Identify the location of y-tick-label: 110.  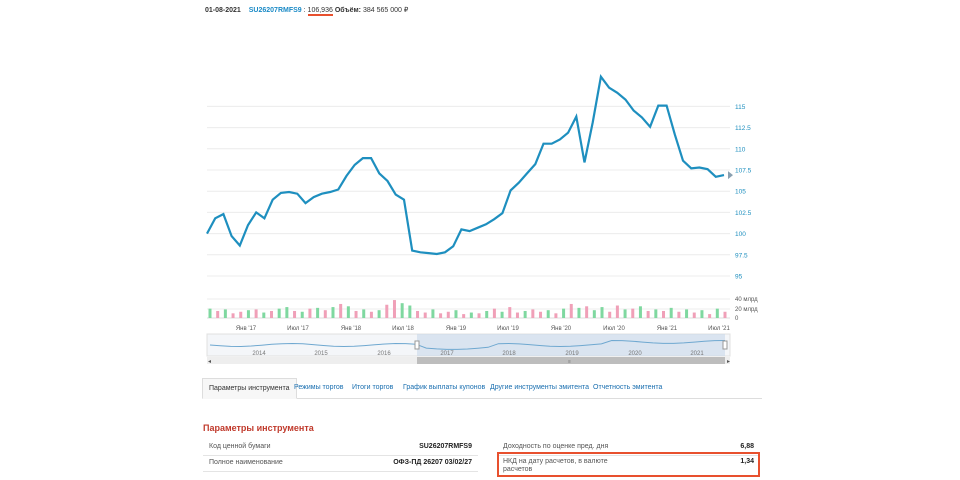
(740, 149).